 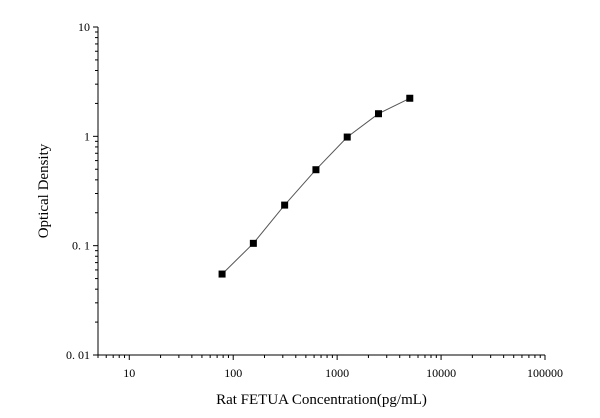 What do you see at coordinates (78, 355) in the screenshot?
I see `y-tick-label: 0. 01` at bounding box center [78, 355].